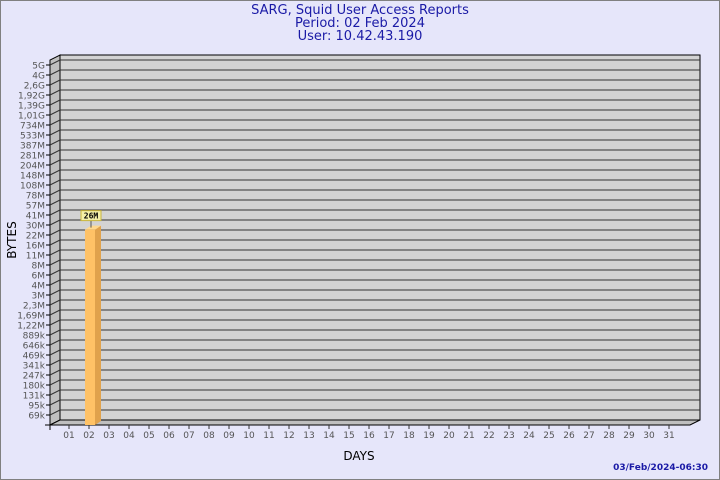 The image size is (720, 480). Describe the element at coordinates (249, 436) in the screenshot. I see `x-tick-label: 10` at that location.